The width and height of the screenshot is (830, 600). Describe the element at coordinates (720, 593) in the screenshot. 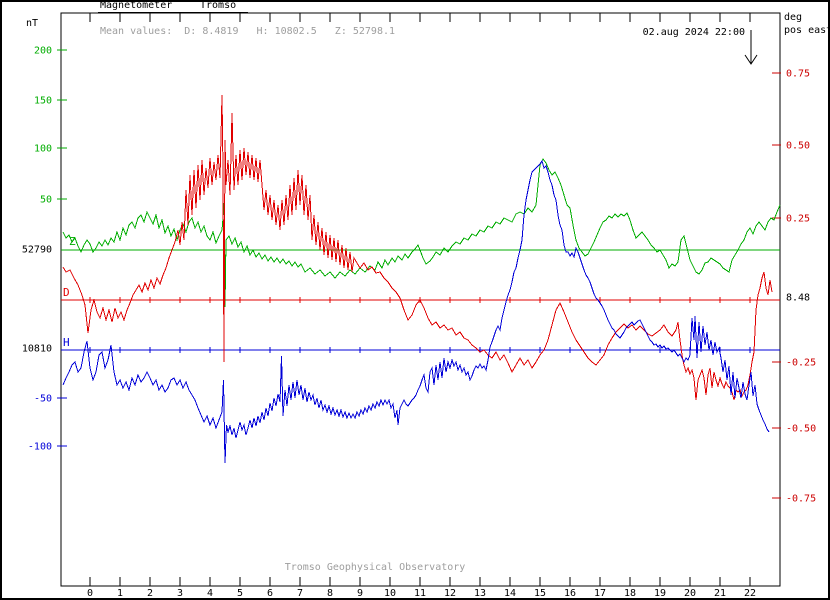

I see `x-axis-tick-label: 21` at that location.